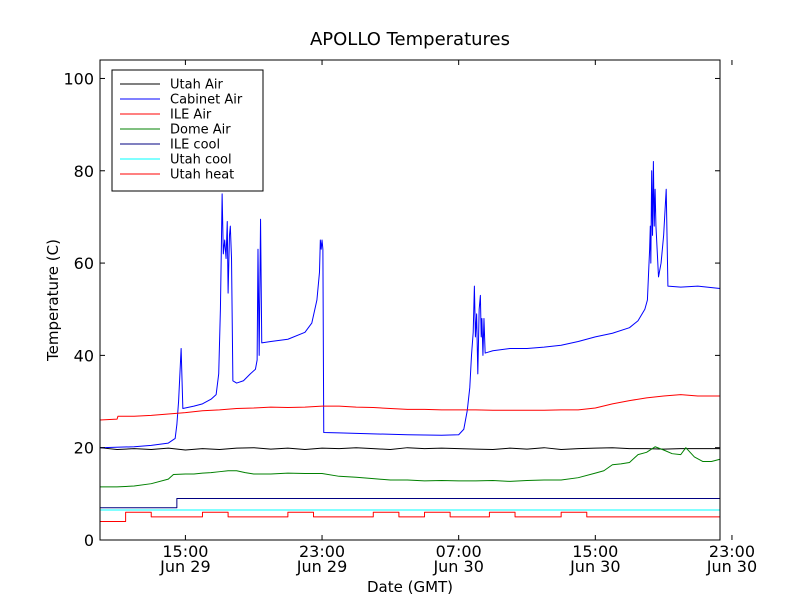  Describe the element at coordinates (410, 517) in the screenshot. I see `series-line-utah-heat` at that location.